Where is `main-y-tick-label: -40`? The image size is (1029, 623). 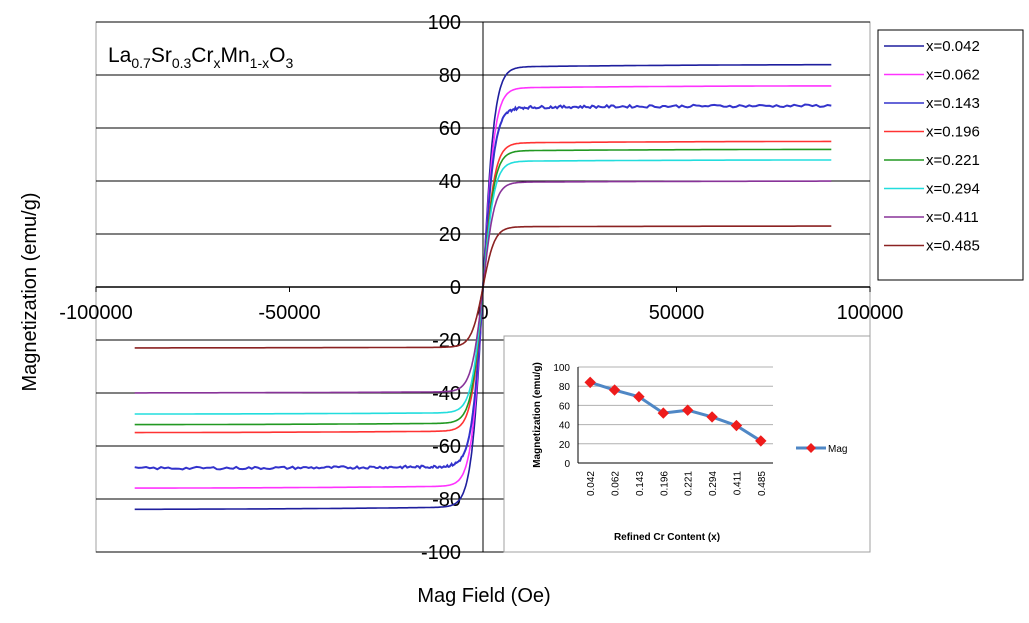 main-y-tick-label: -40 is located at coordinates (446, 394).